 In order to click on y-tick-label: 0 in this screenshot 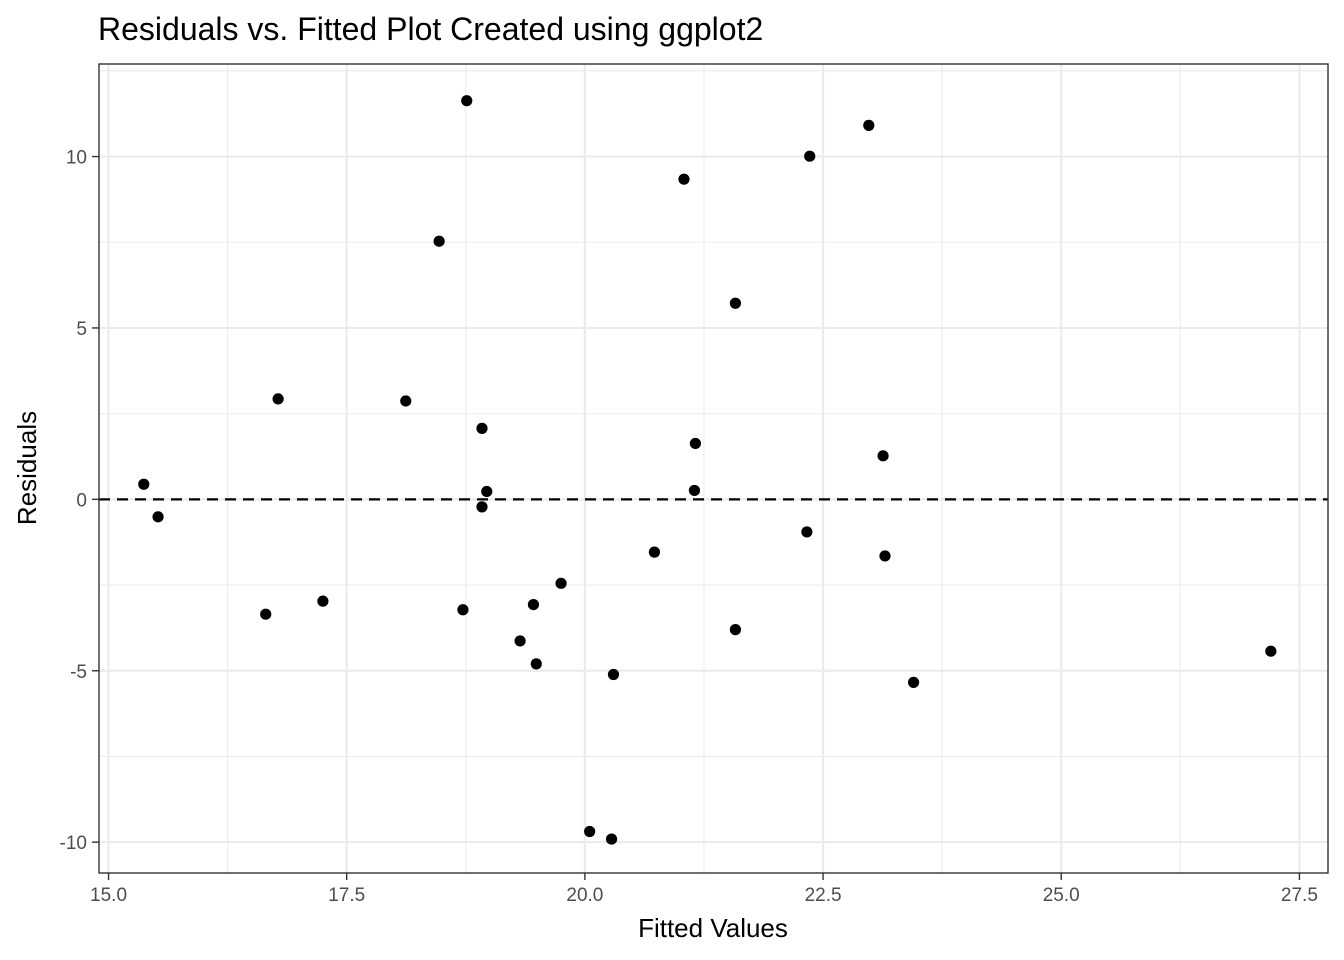, I will do `click(81, 500)`.